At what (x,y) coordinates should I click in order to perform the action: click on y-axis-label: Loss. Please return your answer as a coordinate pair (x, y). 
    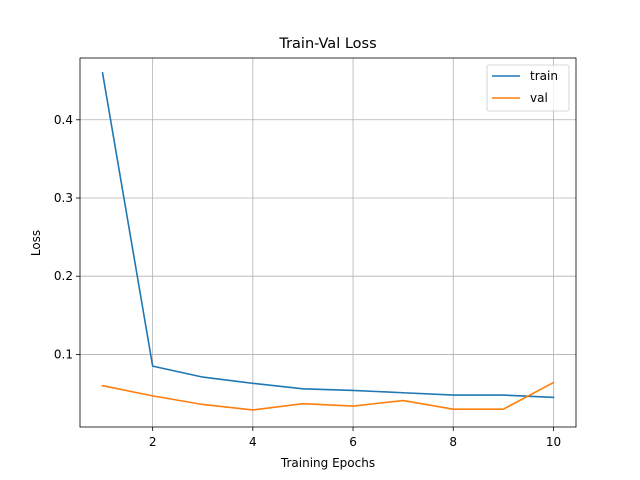
    Looking at the image, I should click on (36, 243).